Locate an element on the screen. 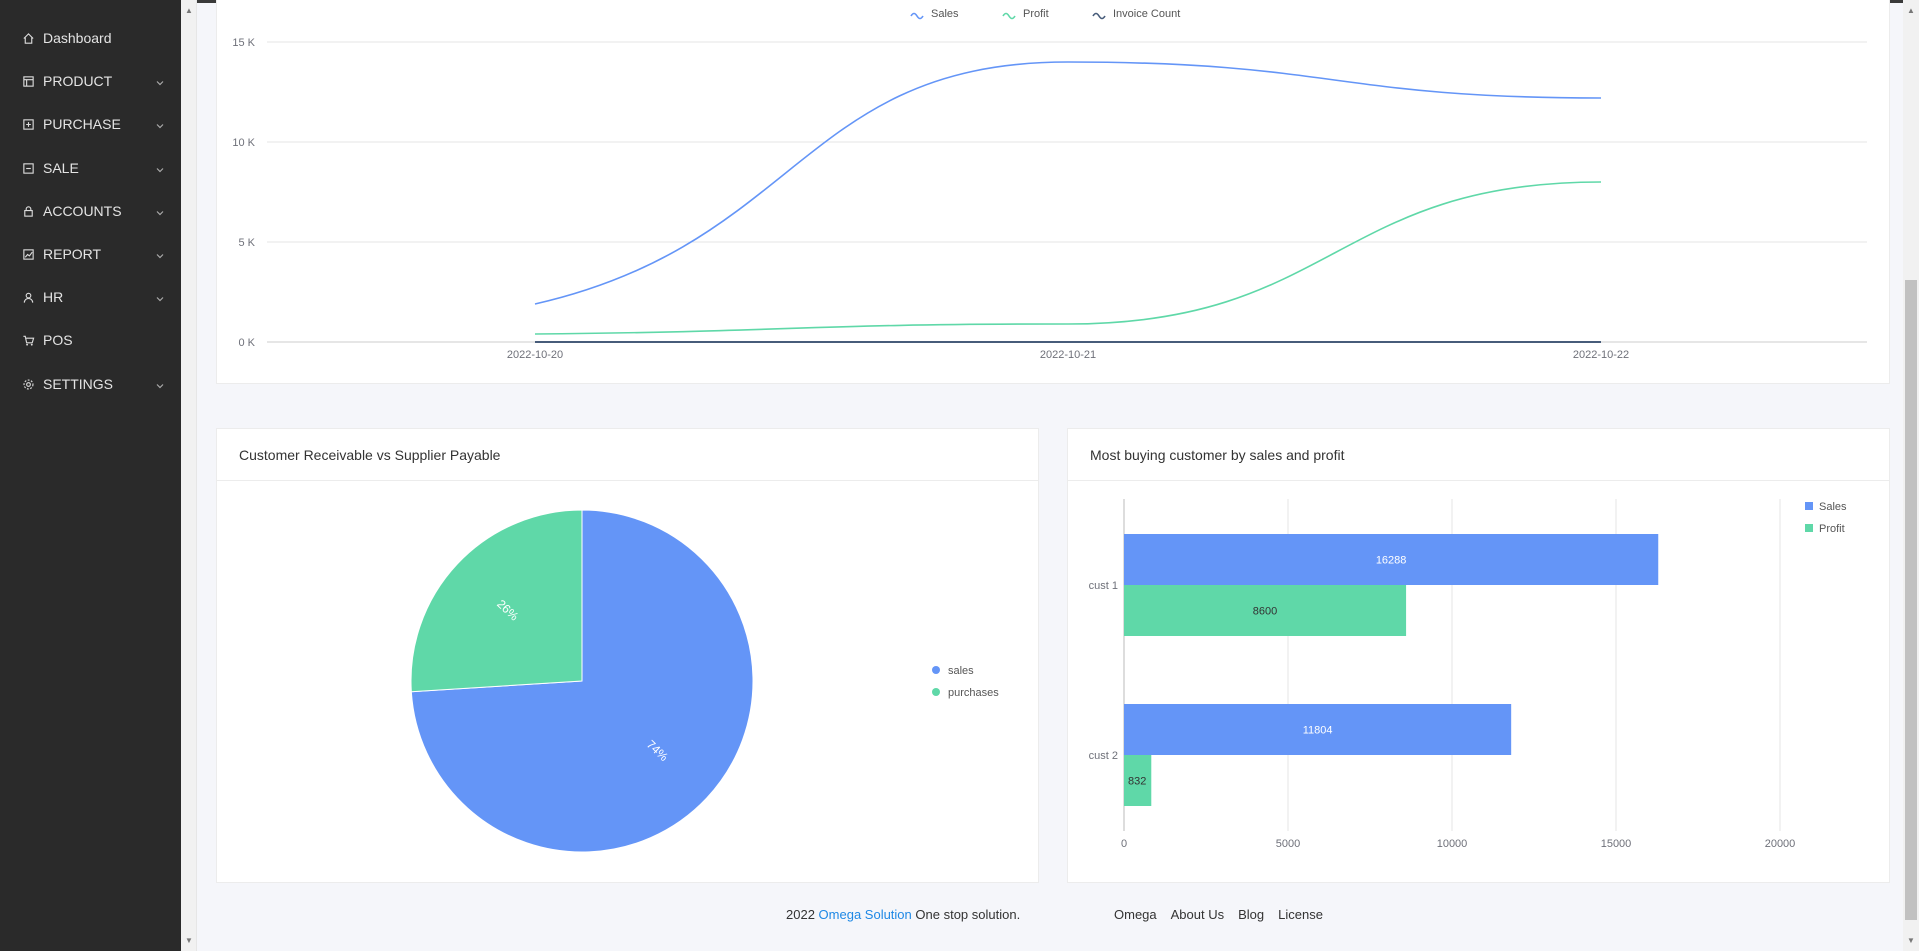 Image resolution: width=1919 pixels, height=951 pixels. sidebar-item-hr: HR is located at coordinates (90, 297).